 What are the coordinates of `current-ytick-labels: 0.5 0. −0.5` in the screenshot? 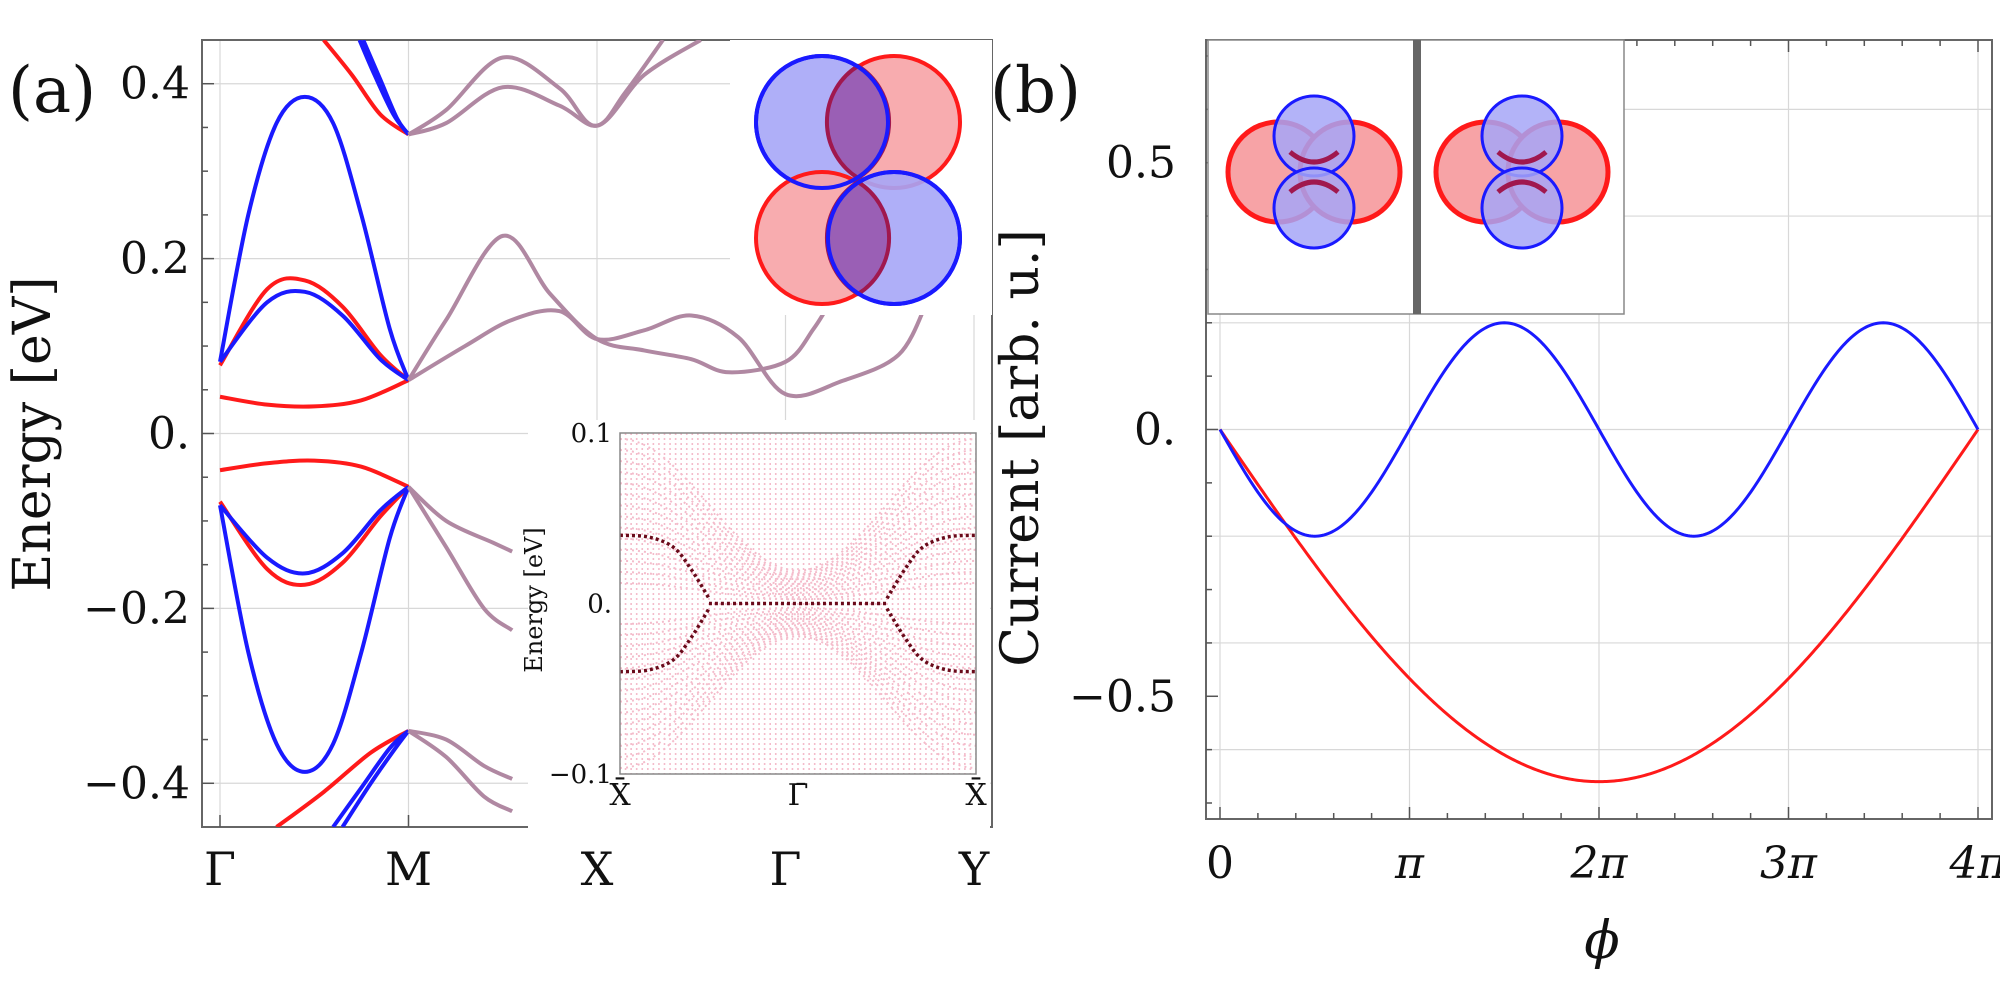 It's located at (1122, 430).